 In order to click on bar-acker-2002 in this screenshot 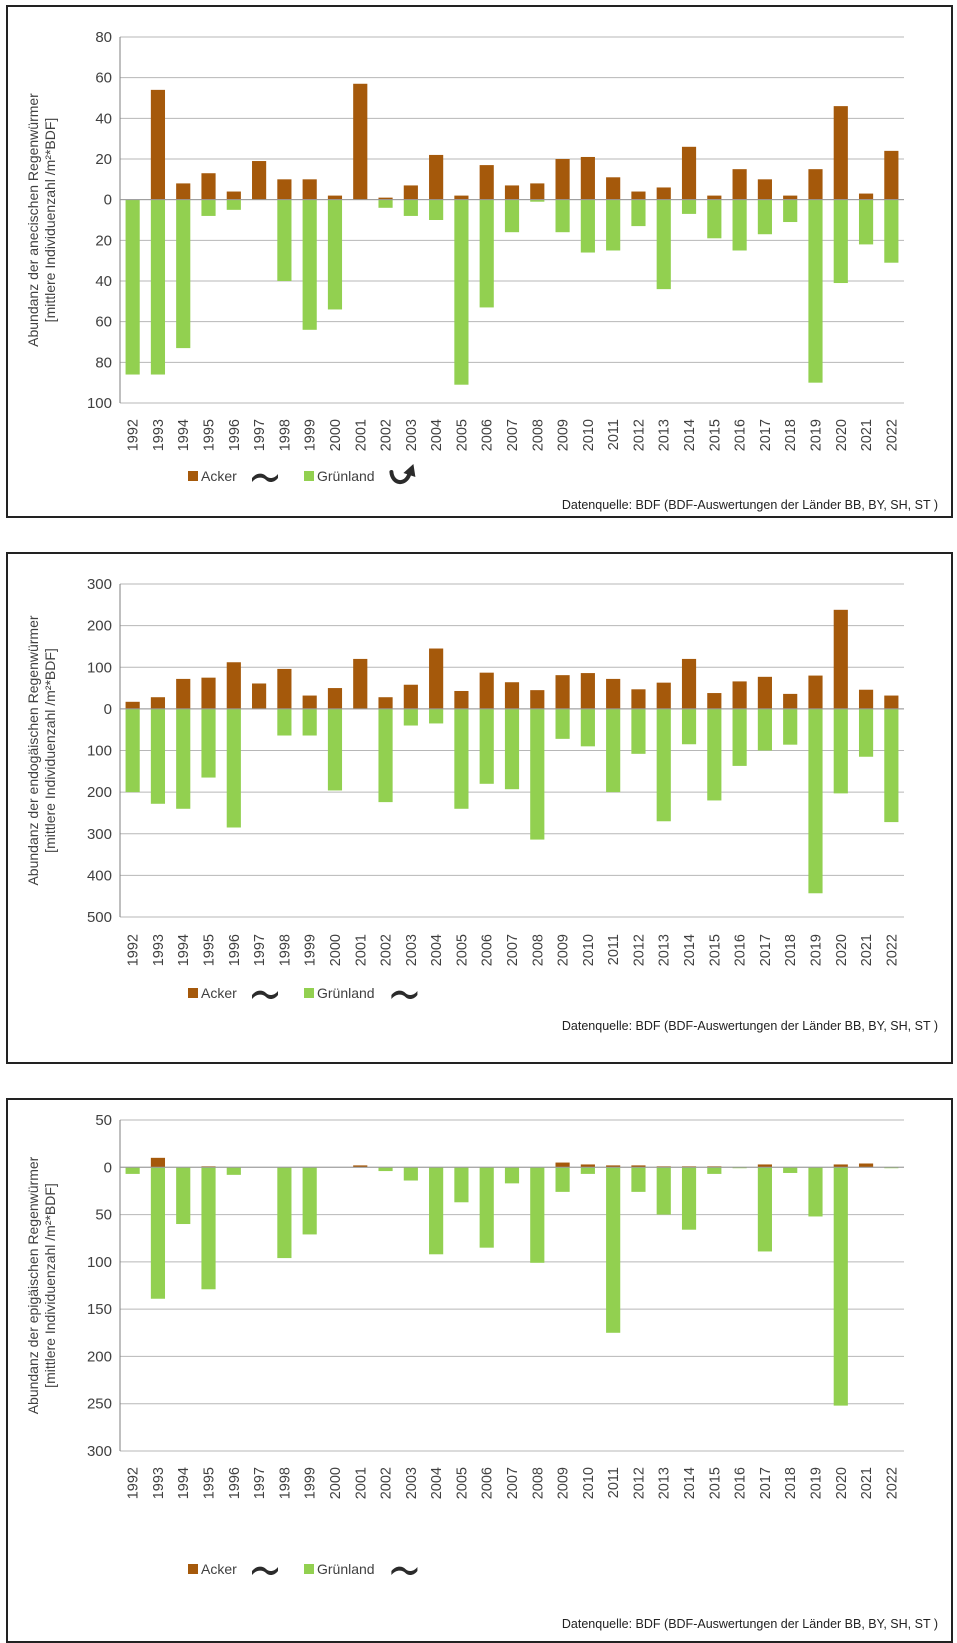, I will do `click(385, 198)`.